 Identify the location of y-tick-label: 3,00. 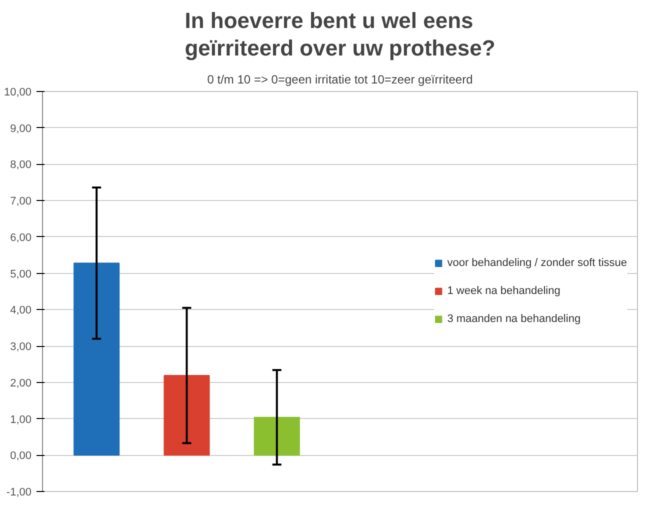
(21, 347).